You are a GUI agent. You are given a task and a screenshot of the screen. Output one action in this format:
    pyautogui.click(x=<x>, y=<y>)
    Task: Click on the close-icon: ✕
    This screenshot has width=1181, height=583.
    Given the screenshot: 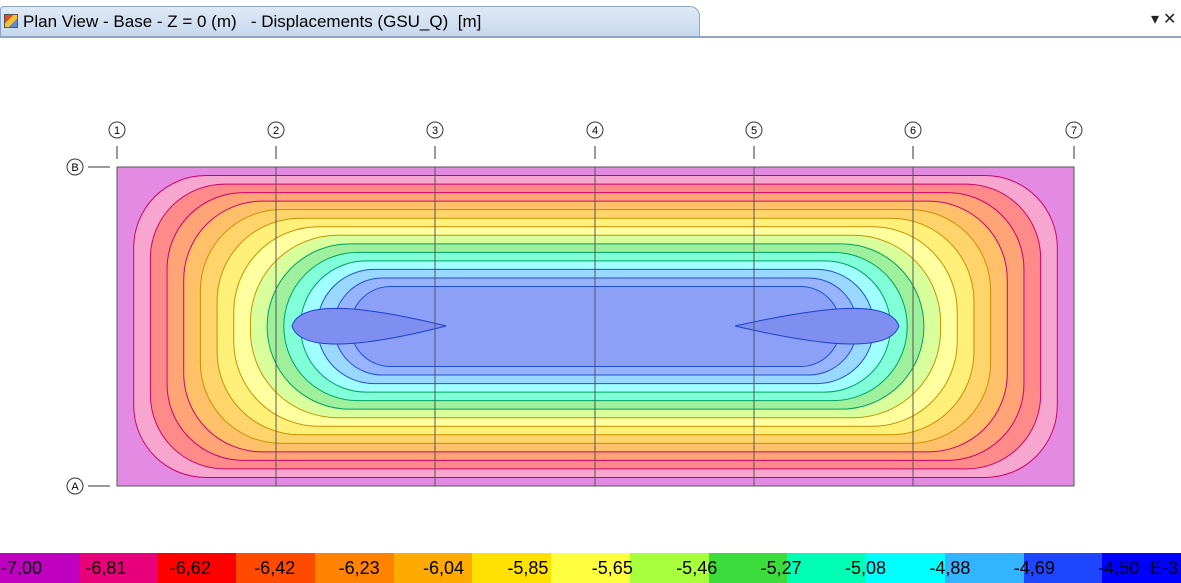 What is the action you would take?
    pyautogui.click(x=1170, y=19)
    